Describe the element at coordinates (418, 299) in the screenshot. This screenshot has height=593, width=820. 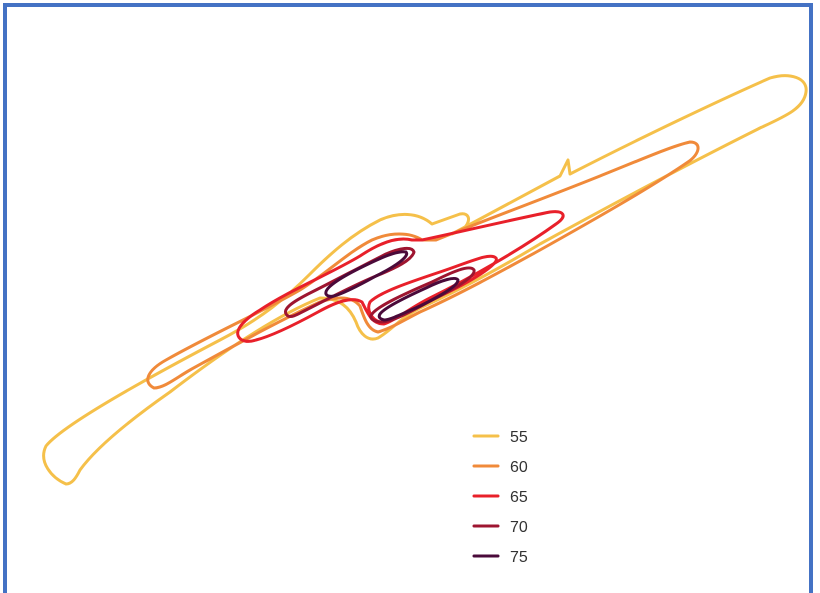
I see `contour-level-75-lower` at that location.